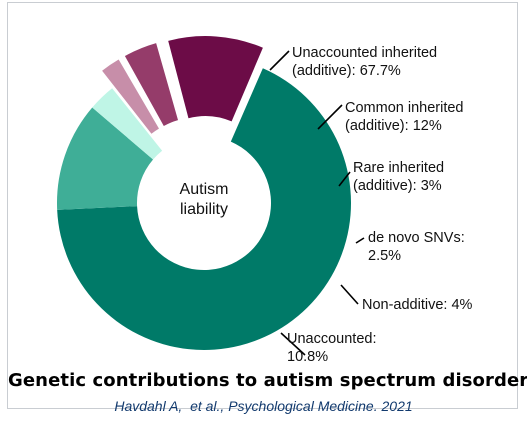 The width and height of the screenshot is (527, 425). I want to click on slice-label-common-inherited-line-2: (additive): 12%, so click(393, 126).